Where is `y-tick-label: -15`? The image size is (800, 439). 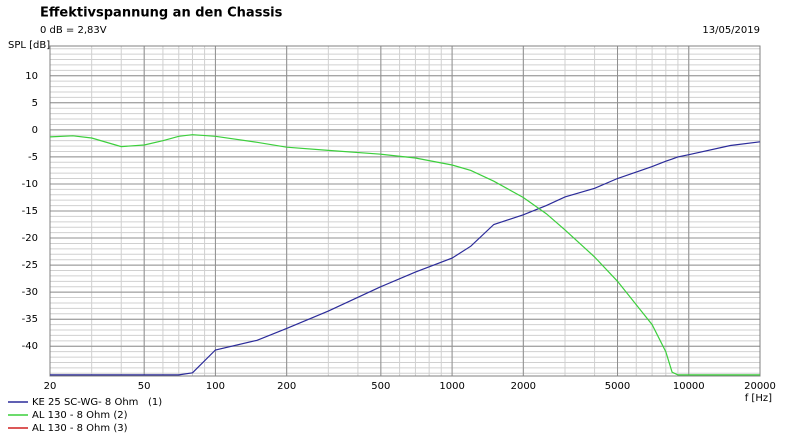
y-tick-label: -15 is located at coordinates (30, 211).